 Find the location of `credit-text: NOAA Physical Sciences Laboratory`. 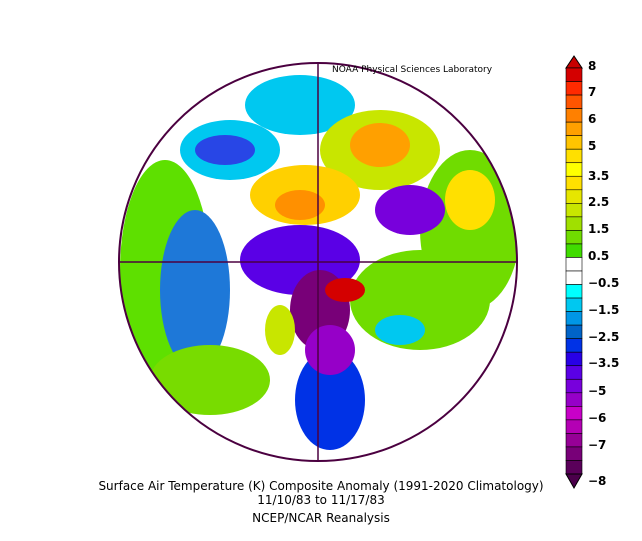

credit-text: NOAA Physical Sciences Laboratory is located at coordinates (412, 70).